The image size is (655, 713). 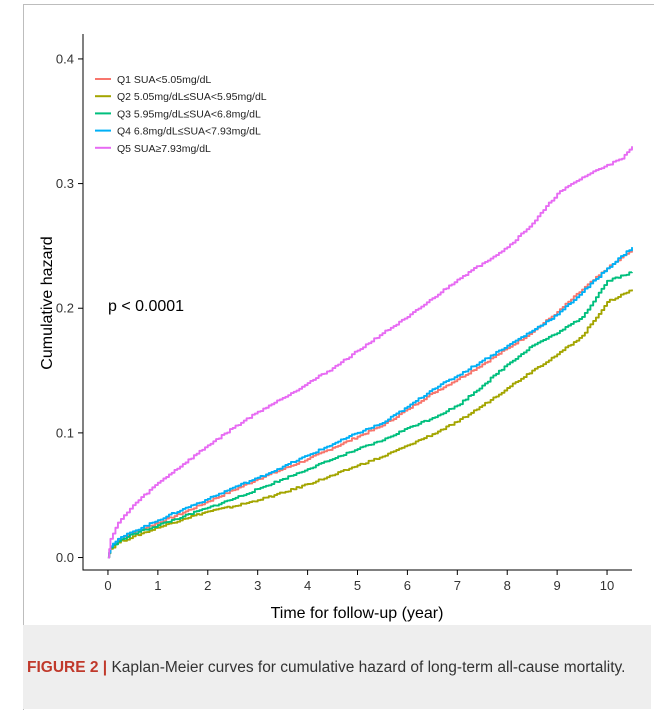 What do you see at coordinates (257, 585) in the screenshot?
I see `x-tick-label: 3` at bounding box center [257, 585].